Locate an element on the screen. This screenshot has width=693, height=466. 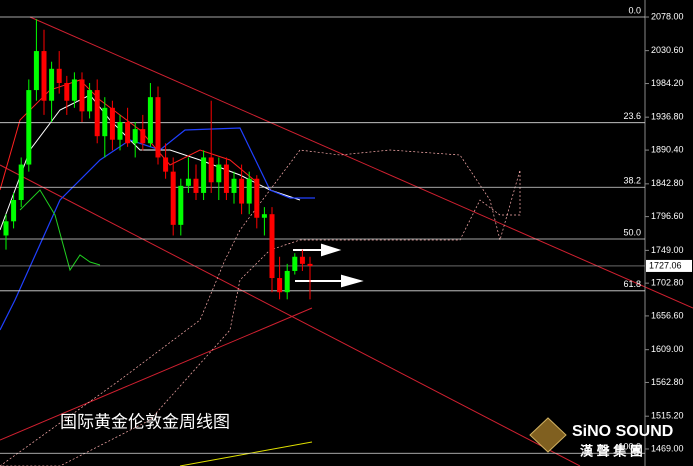
y-tick-label: 1609.00 is located at coordinates (667, 349).